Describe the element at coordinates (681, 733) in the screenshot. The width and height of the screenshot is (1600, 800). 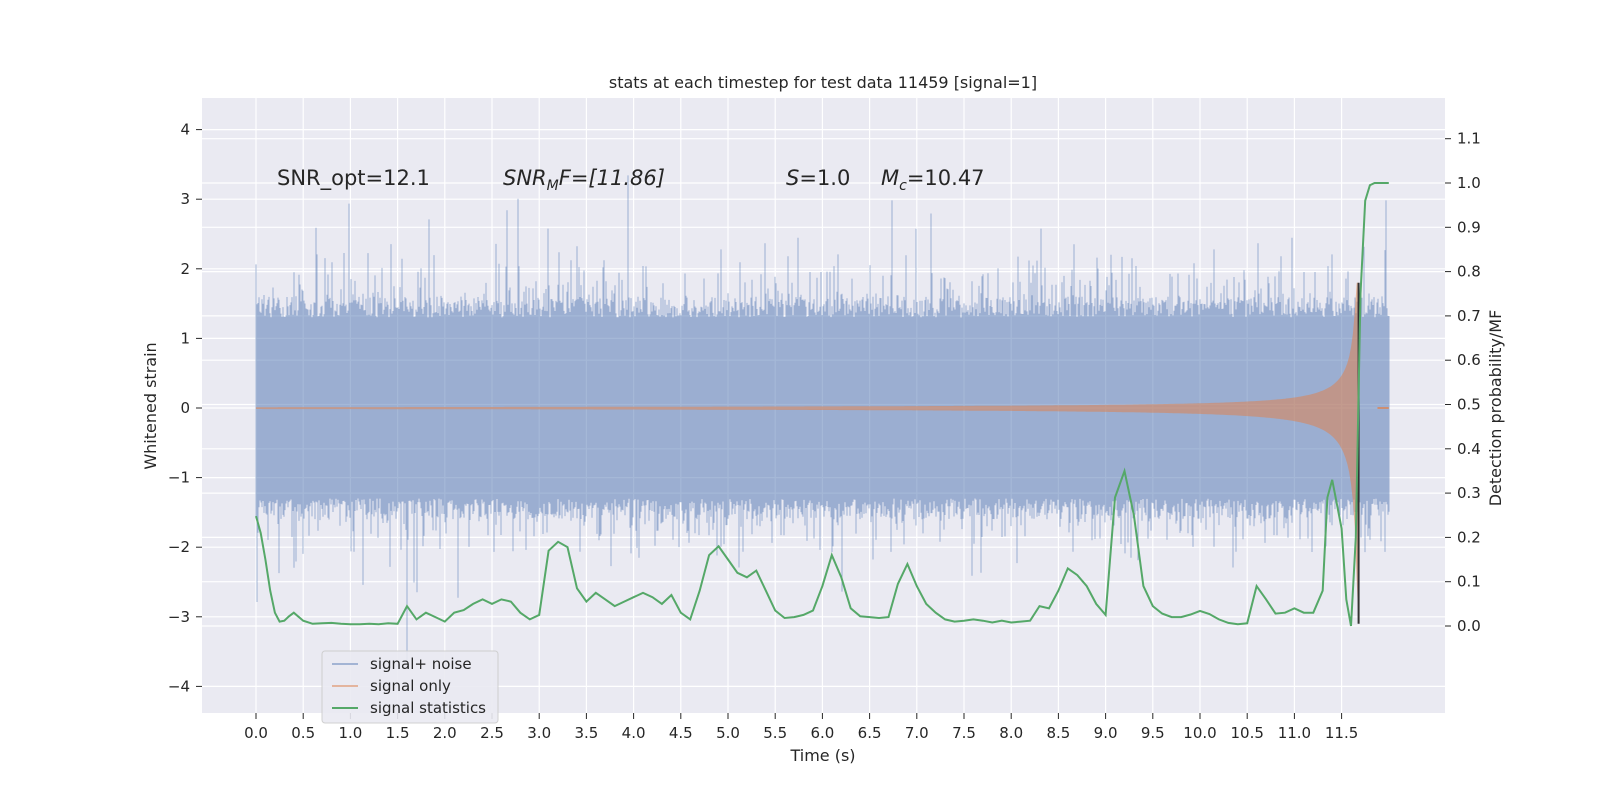
I see `x-tick-label: 4.5` at that location.